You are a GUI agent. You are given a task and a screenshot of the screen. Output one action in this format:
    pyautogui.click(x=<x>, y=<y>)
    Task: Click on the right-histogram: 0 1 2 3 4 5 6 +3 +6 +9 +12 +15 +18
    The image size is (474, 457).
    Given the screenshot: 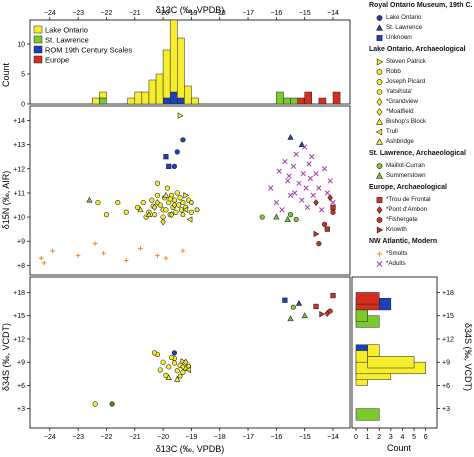 What is the action you would take?
    pyautogui.click(x=402, y=358)
    